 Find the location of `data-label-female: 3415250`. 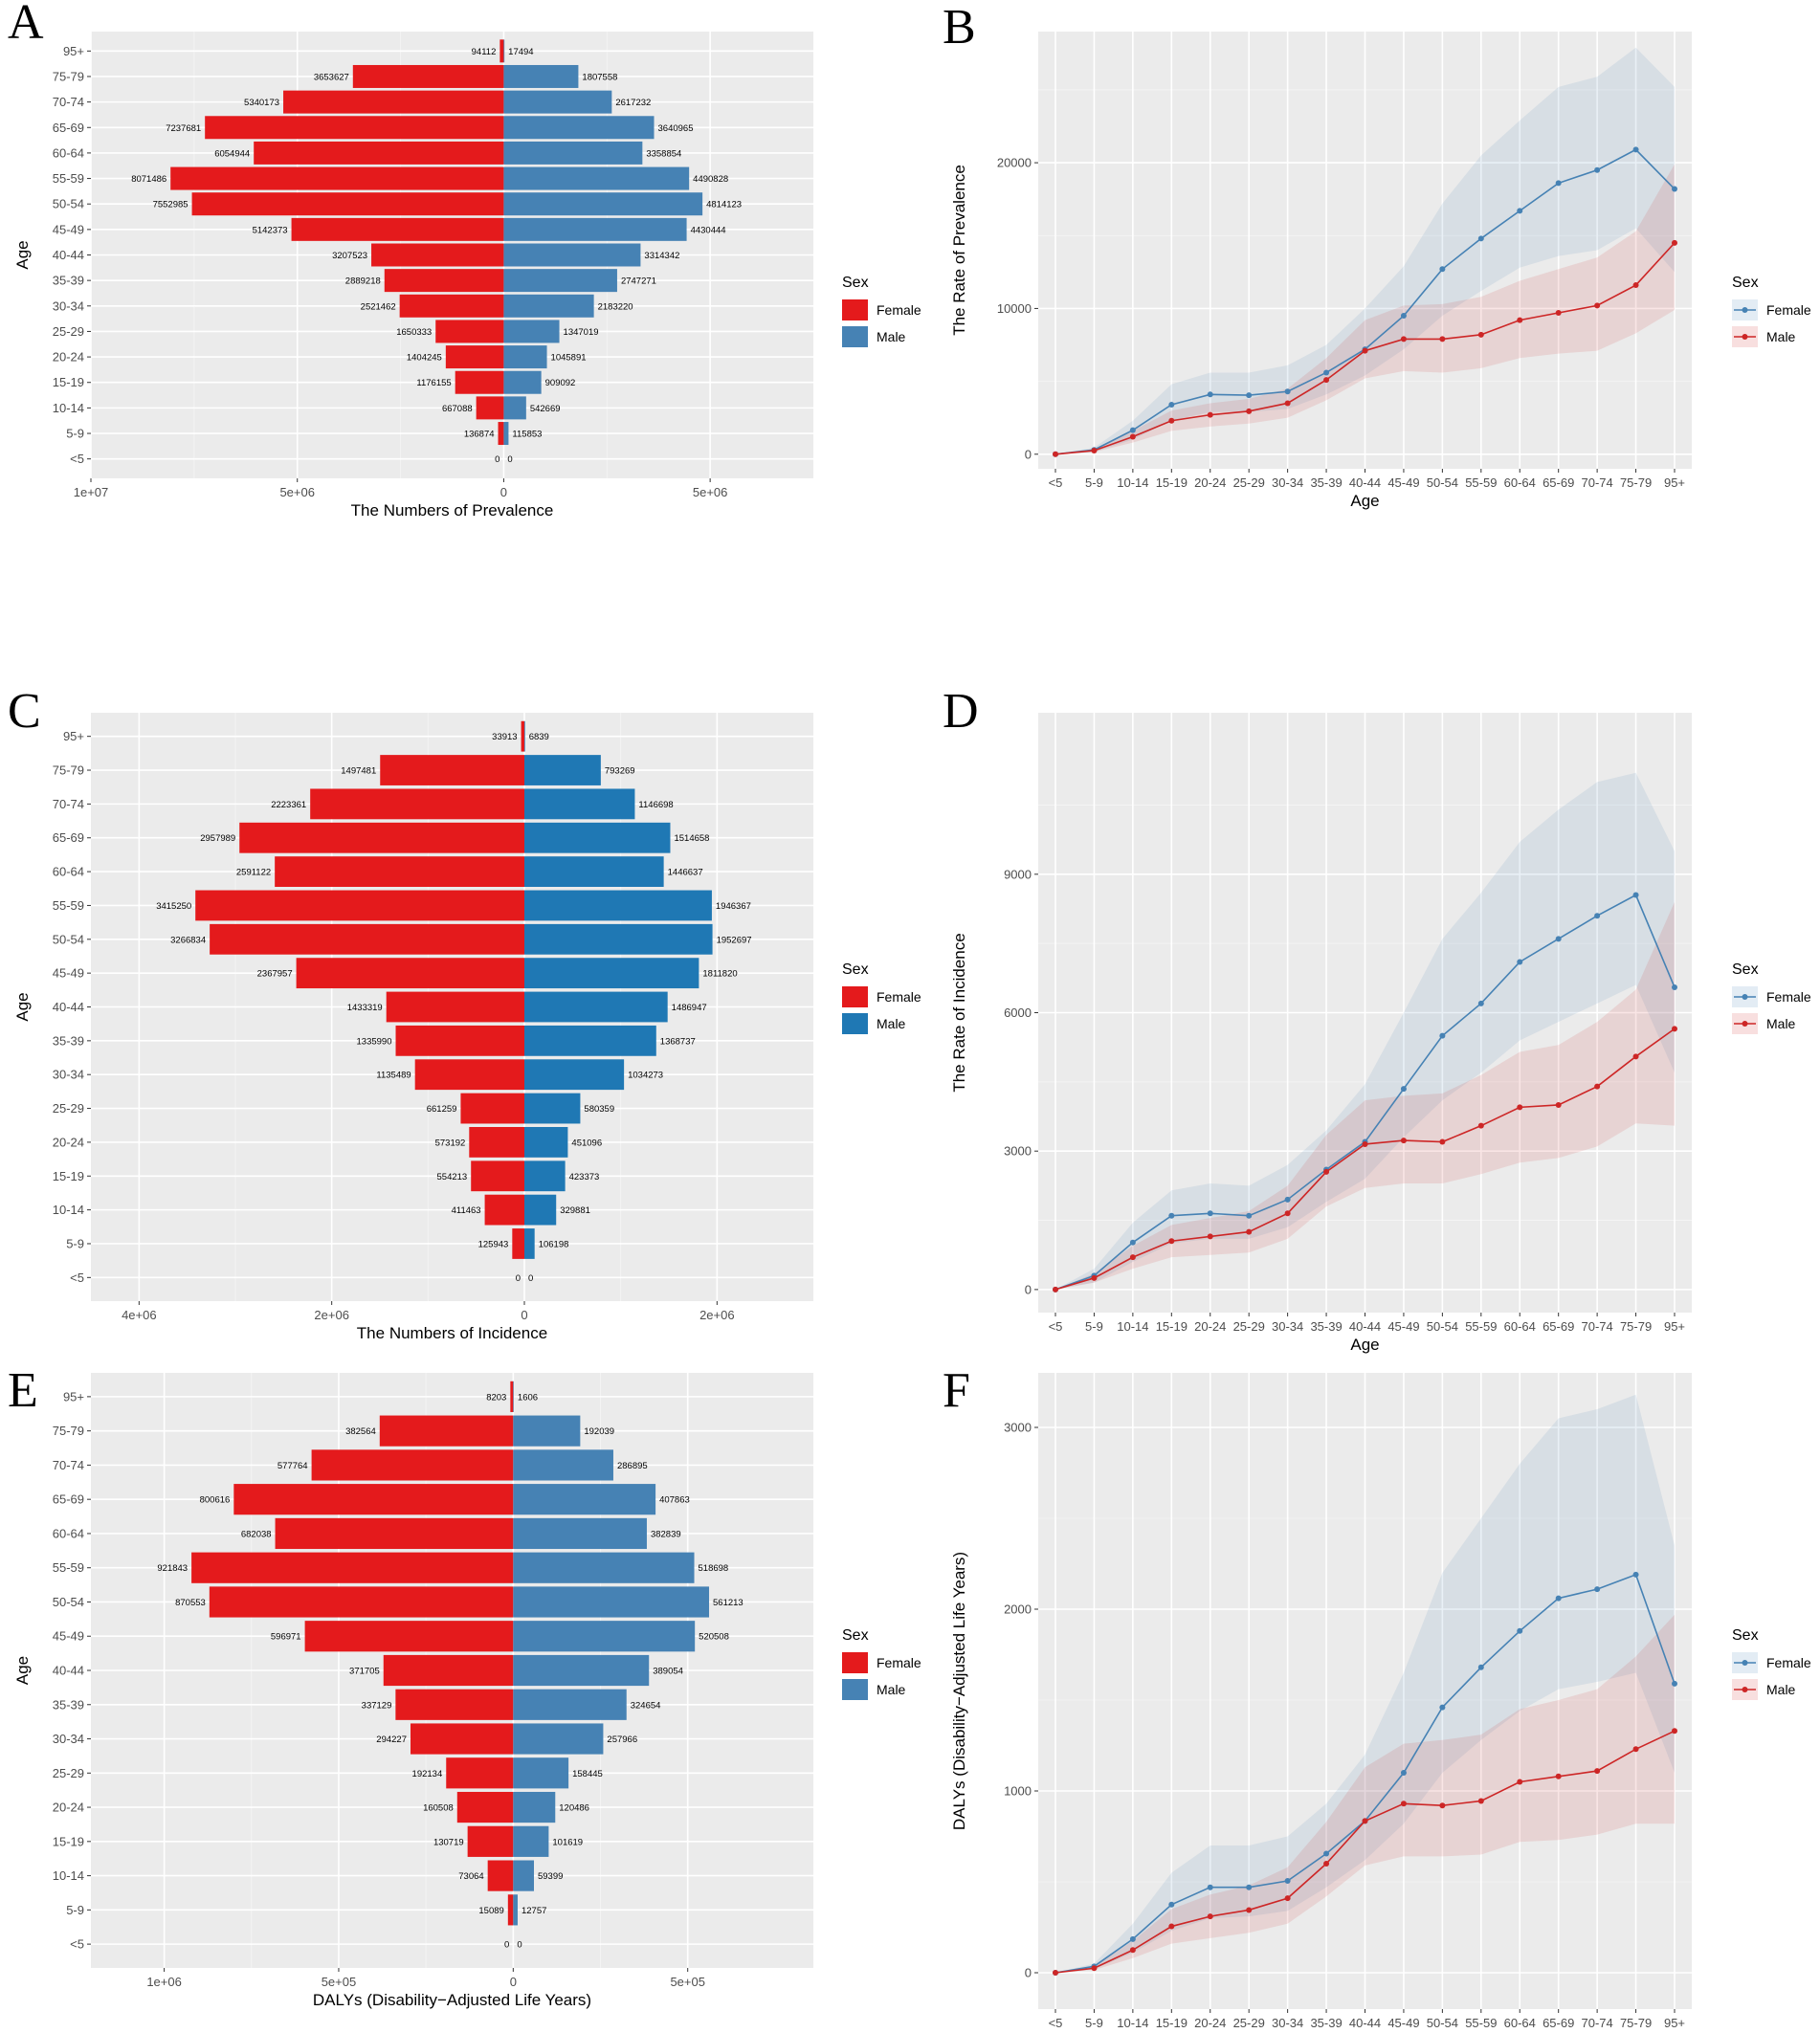

data-label-female: 3415250 is located at coordinates (174, 906).